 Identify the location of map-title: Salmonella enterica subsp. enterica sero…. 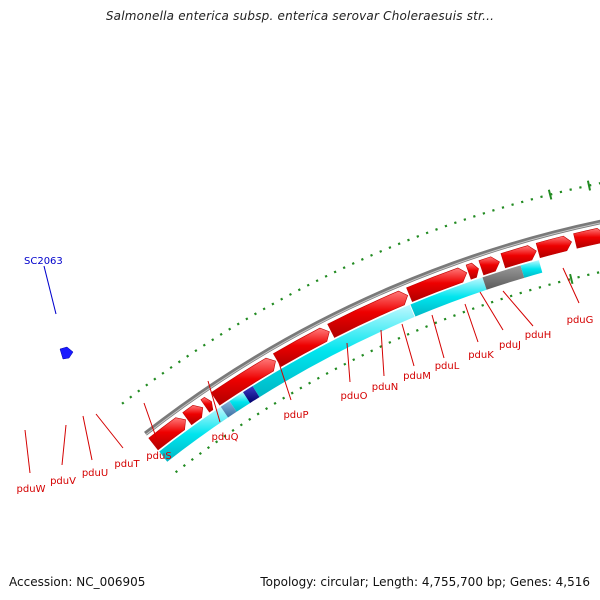
(300, 16).